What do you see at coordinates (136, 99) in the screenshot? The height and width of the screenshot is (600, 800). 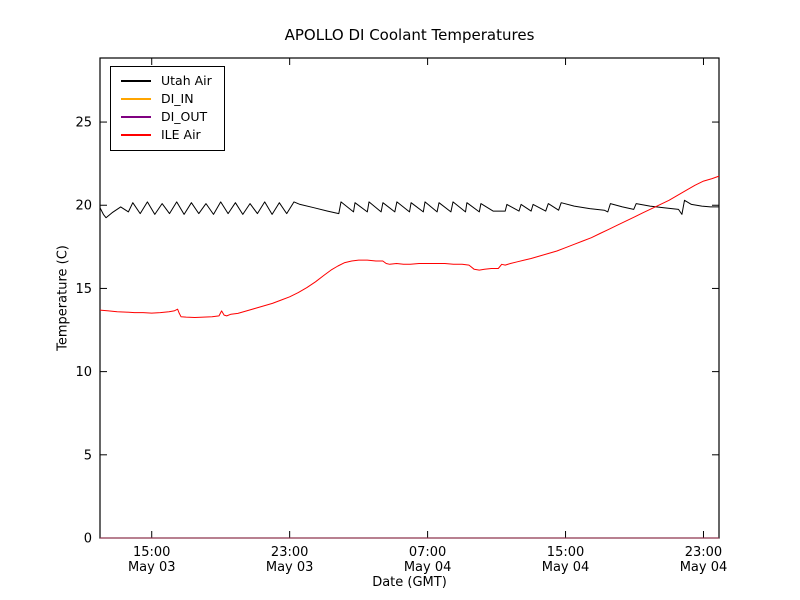 I see `legend-line-sample-di-in` at bounding box center [136, 99].